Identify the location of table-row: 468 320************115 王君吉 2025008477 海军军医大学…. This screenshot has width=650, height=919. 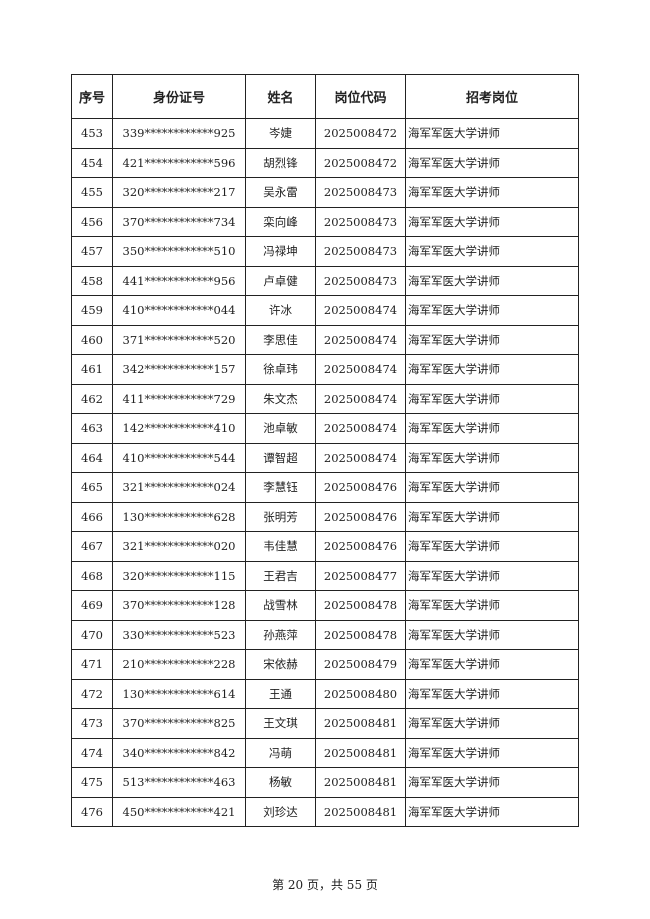
(325, 575).